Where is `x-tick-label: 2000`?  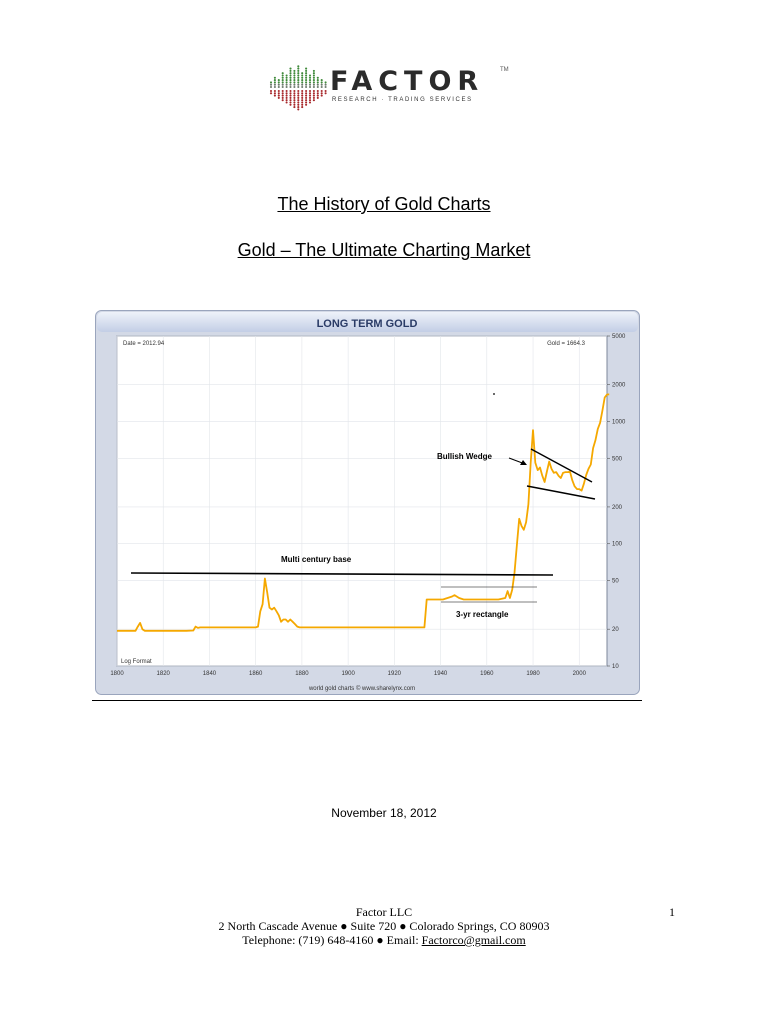
x-tick-label: 2000 is located at coordinates (580, 674).